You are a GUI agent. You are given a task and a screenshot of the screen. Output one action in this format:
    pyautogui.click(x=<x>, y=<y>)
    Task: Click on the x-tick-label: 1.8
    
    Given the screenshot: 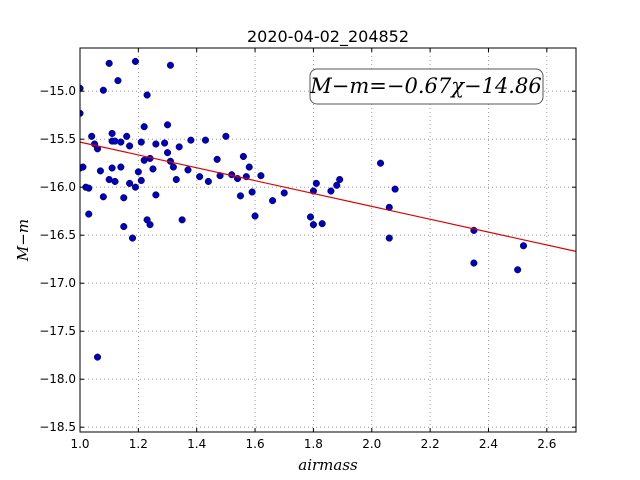 What is the action you would take?
    pyautogui.click(x=313, y=444)
    